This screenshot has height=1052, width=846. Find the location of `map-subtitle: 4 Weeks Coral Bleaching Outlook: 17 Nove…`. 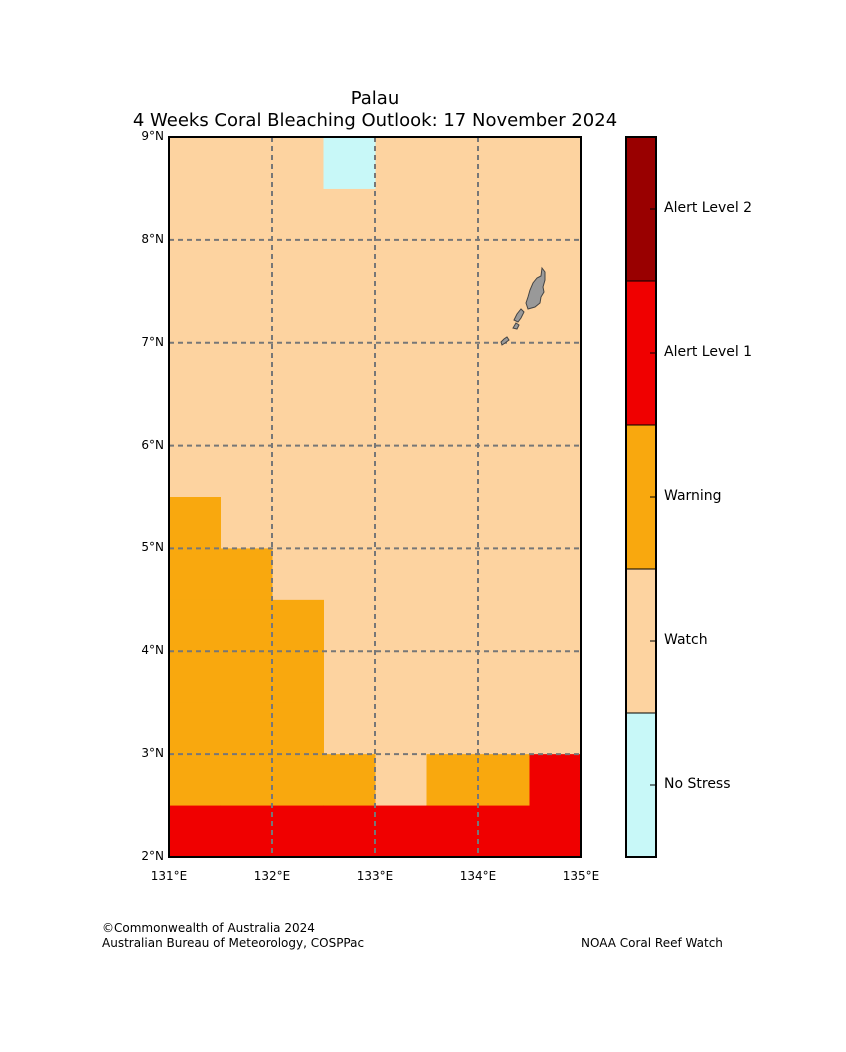

map-subtitle: 4 Weeks Coral Bleaching Outlook: 17 Nove… is located at coordinates (375, 120).